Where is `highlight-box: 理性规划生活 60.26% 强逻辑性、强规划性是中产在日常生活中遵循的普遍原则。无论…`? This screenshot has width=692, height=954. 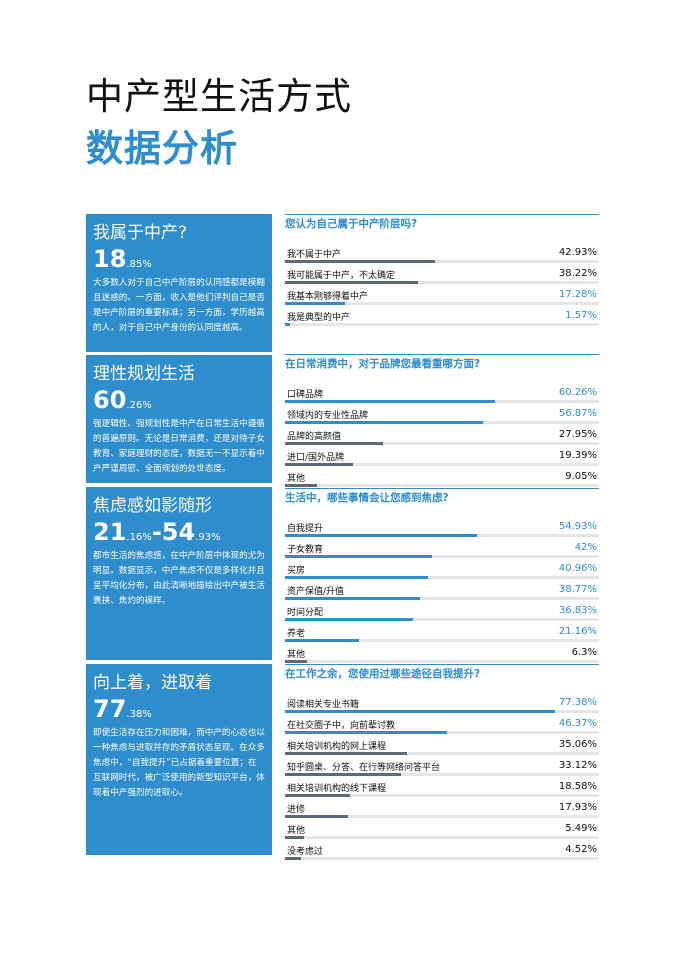 highlight-box: 理性规划生活 60.26% 强逻辑性、强规划性是中产在日常生活中遵循的普遍原则。无论… is located at coordinates (179, 419).